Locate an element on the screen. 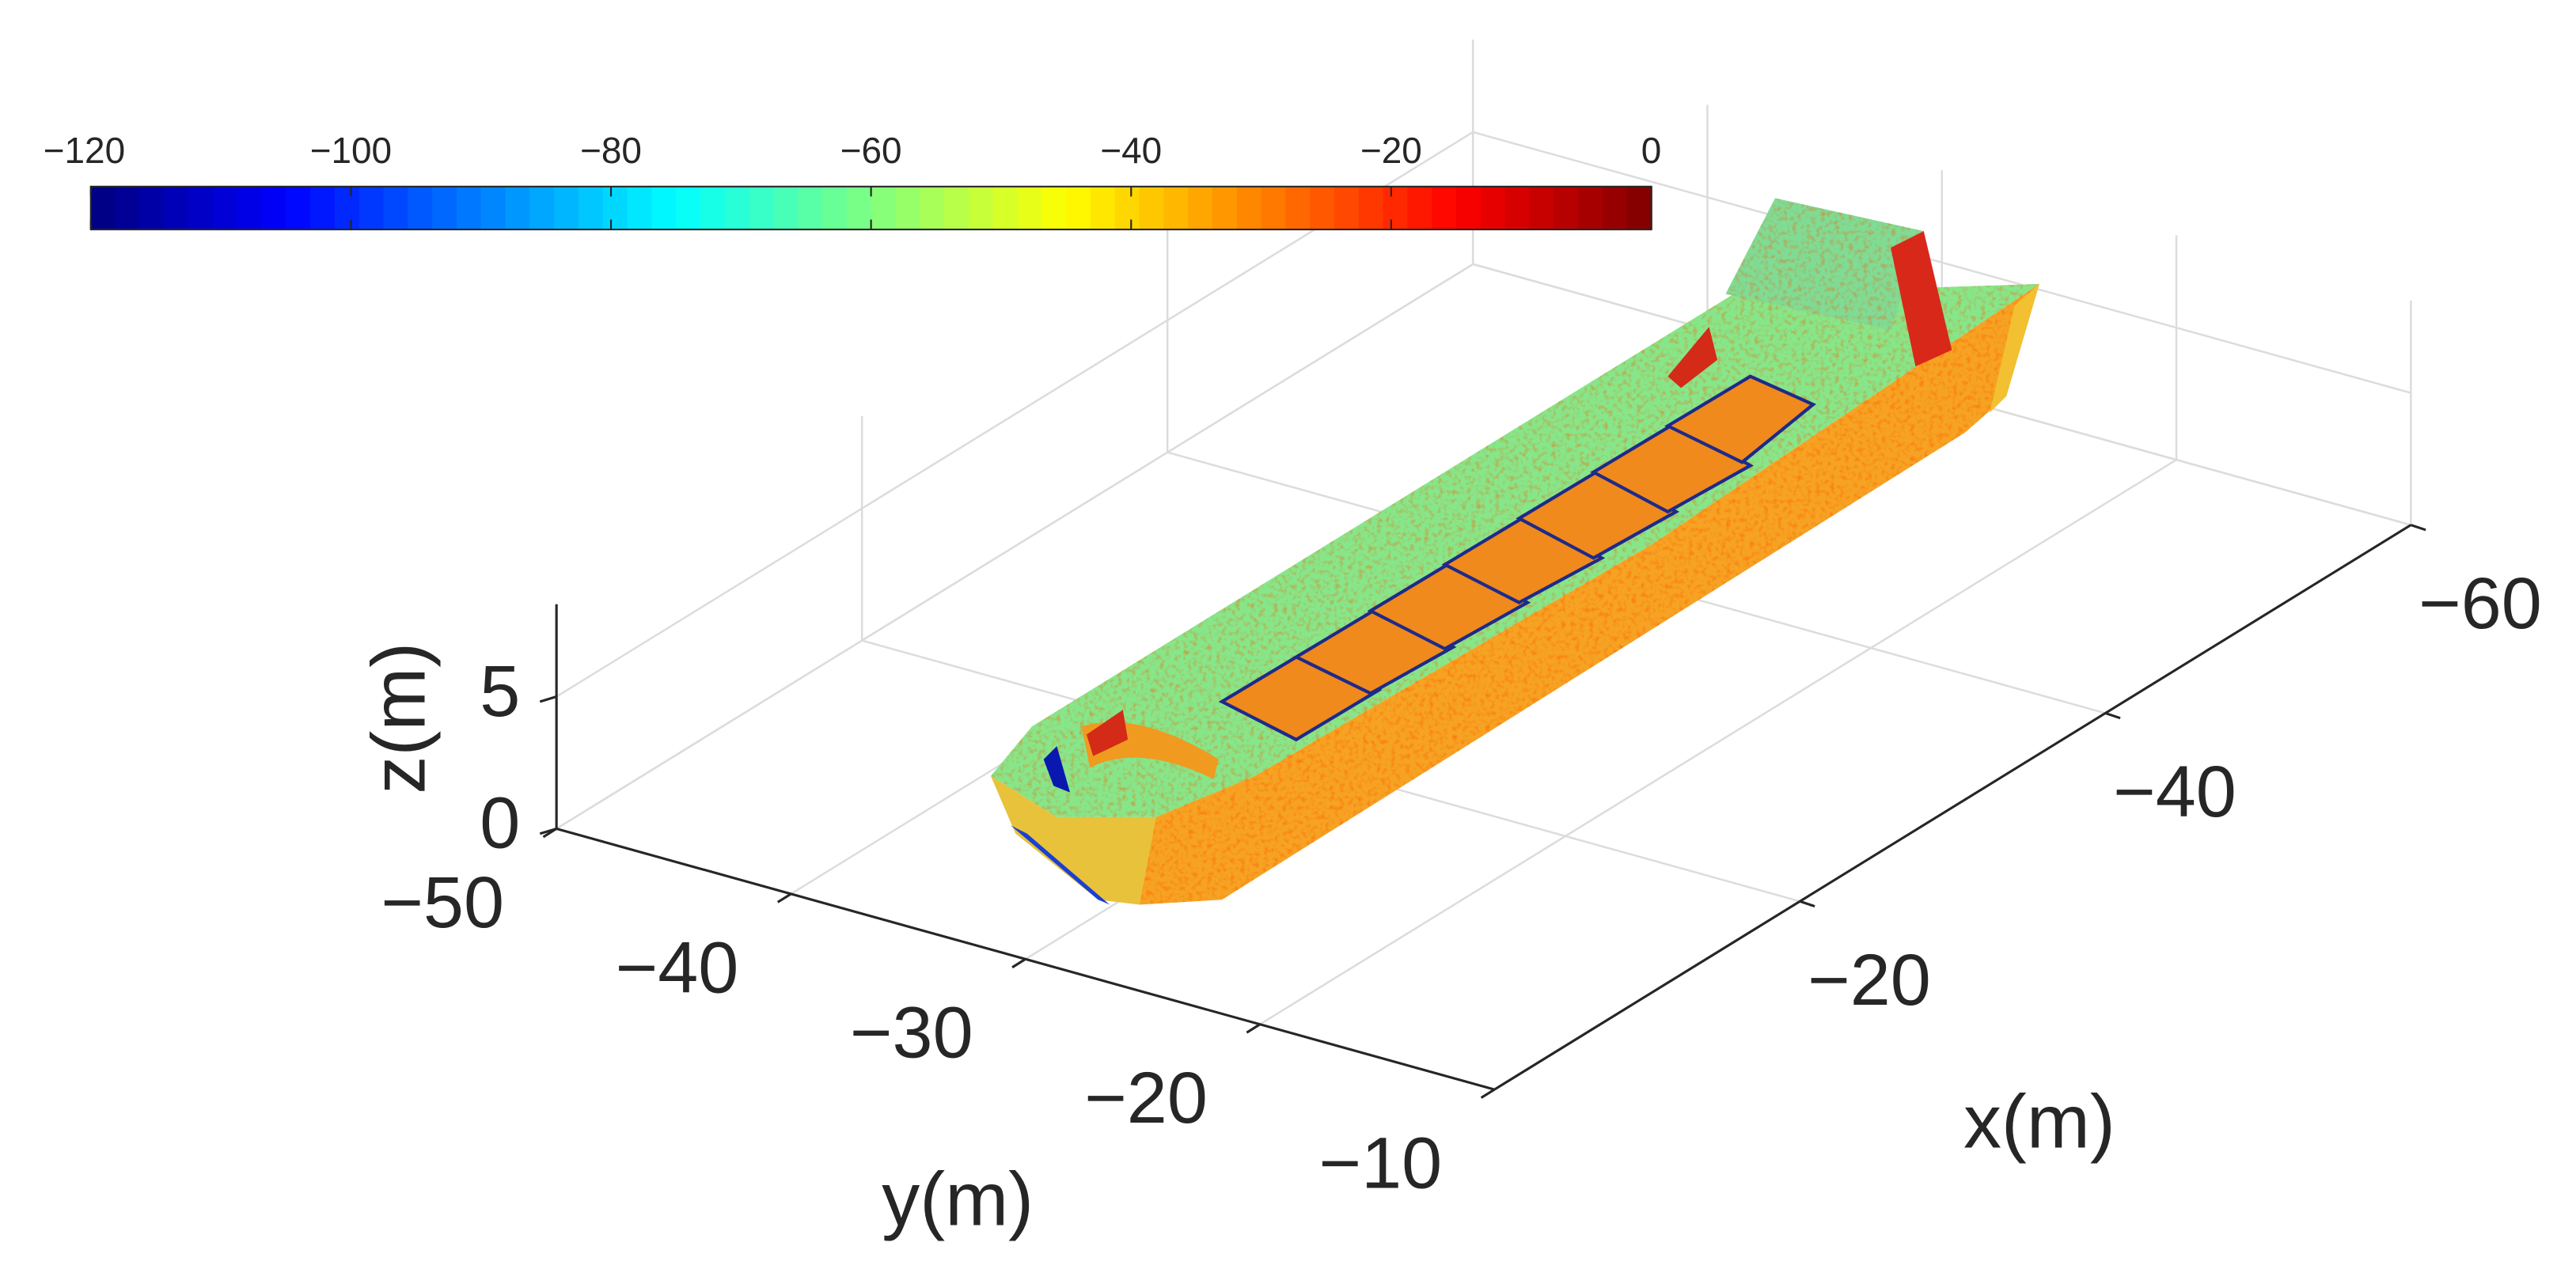 The height and width of the screenshot is (1269, 2576). y-axis-label: y(m) is located at coordinates (958, 1200).